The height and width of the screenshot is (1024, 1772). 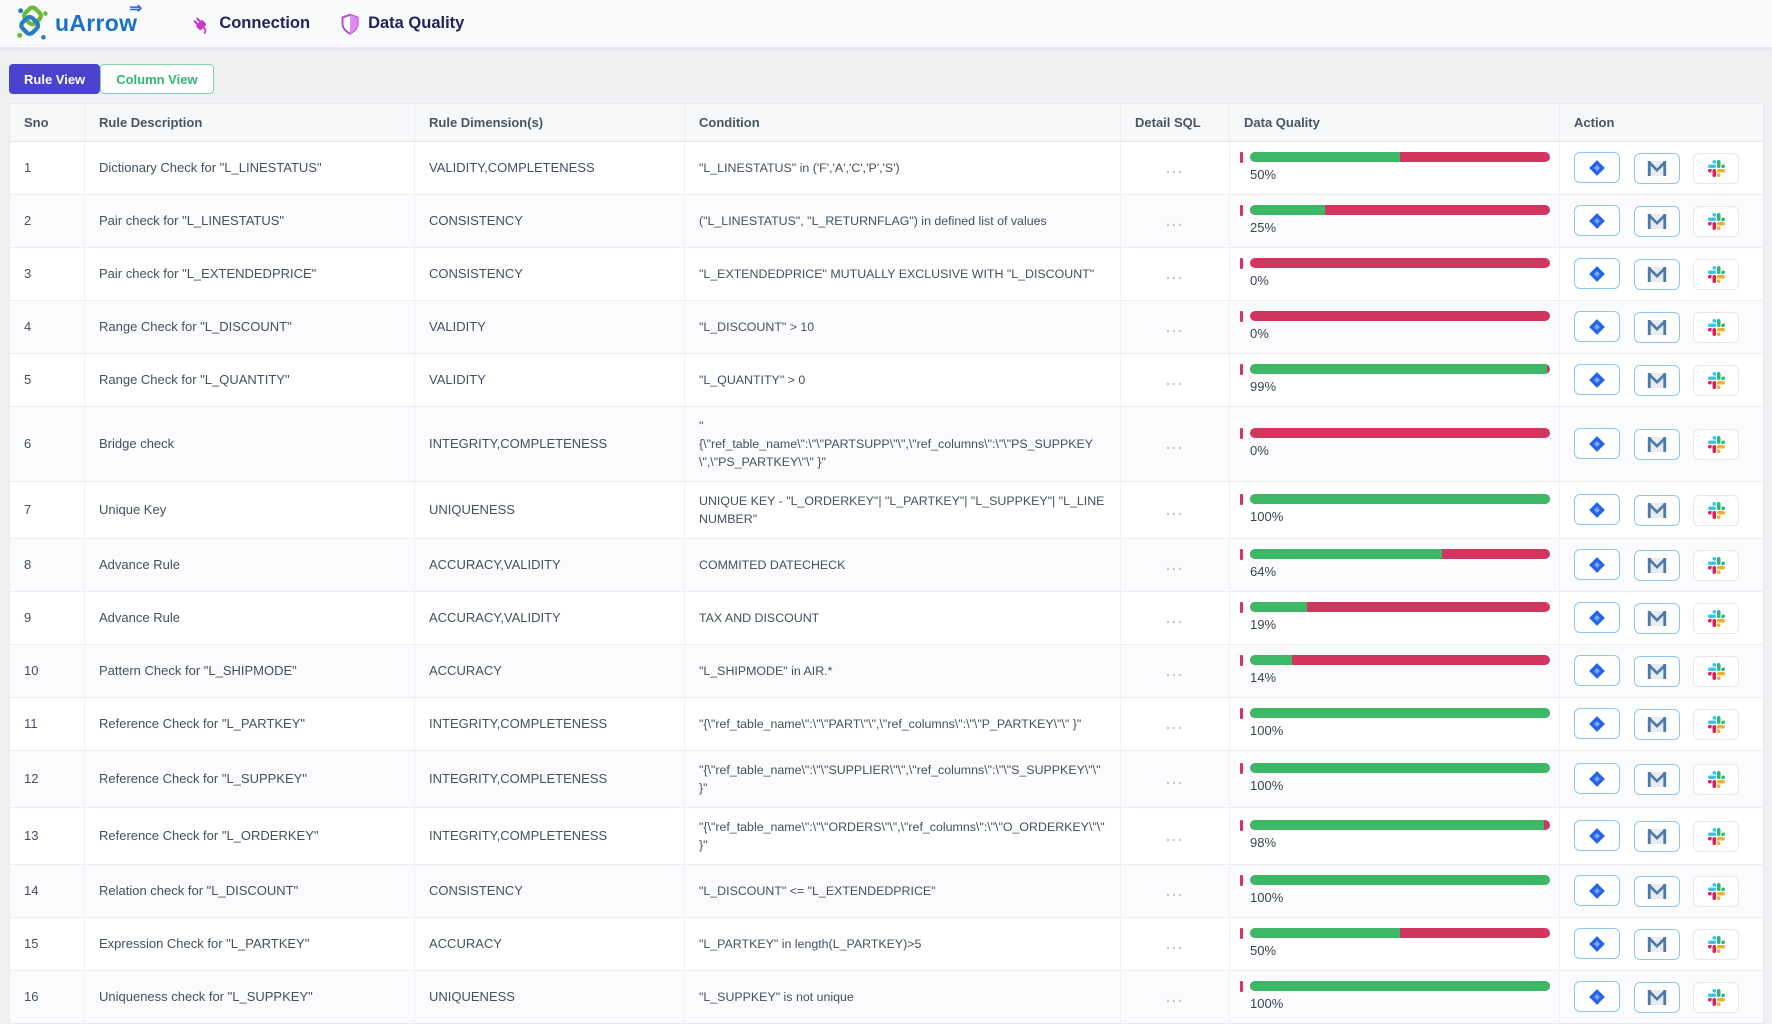 I want to click on row-actions, so click(x=1661, y=327).